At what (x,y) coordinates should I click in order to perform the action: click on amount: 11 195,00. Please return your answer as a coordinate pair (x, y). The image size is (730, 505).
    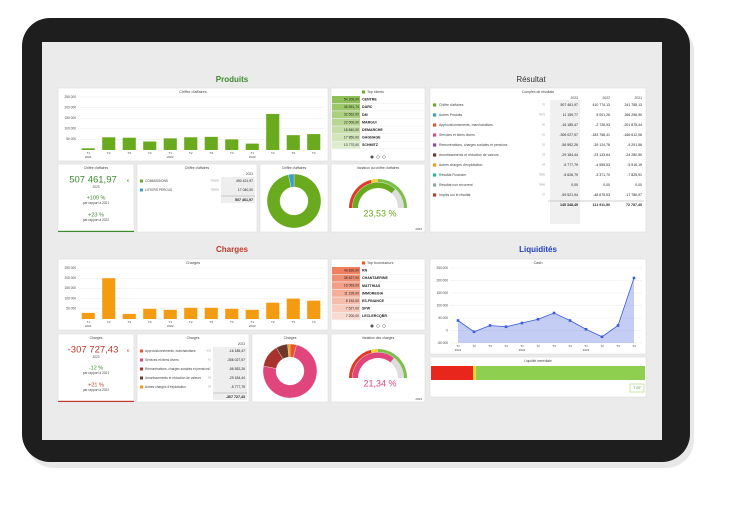
    Looking at the image, I should click on (351, 293).